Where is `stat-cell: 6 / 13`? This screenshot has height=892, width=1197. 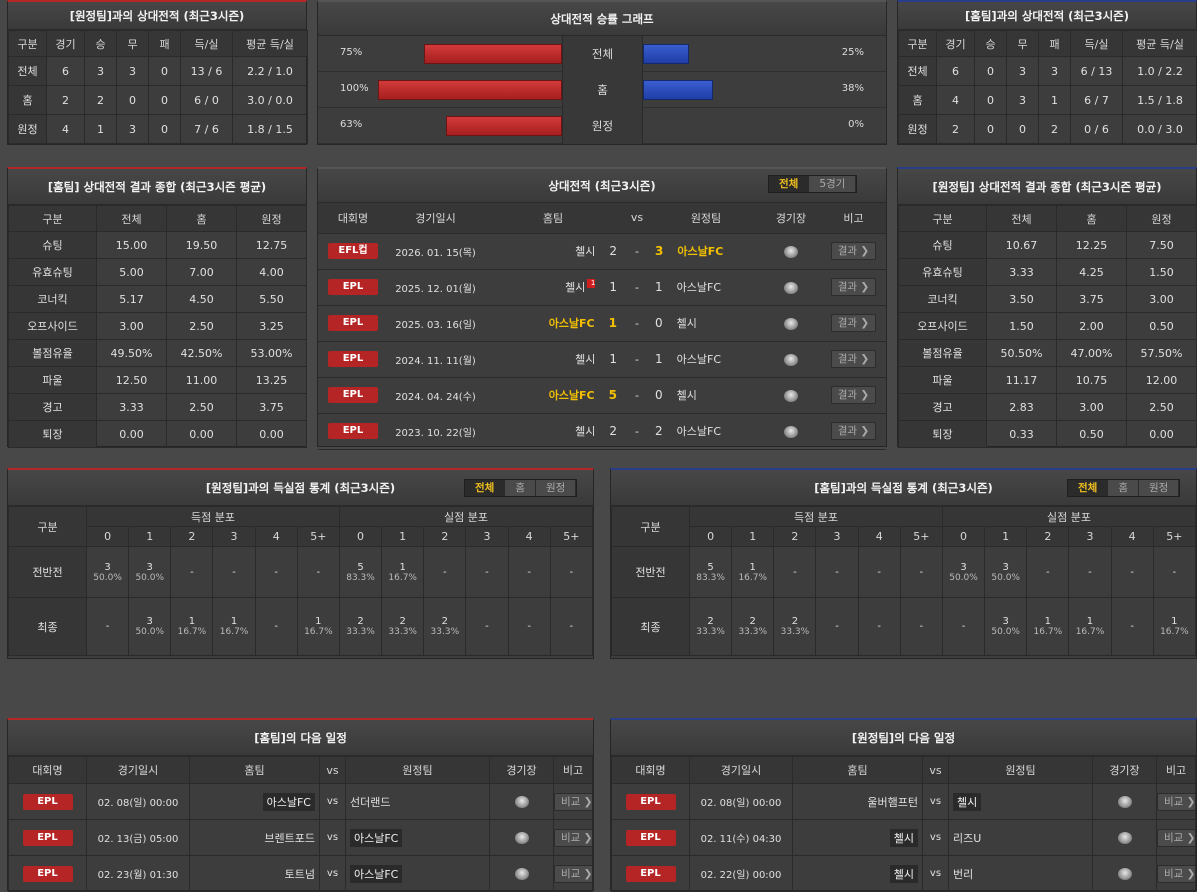
stat-cell: 6 / 13 is located at coordinates (1097, 71).